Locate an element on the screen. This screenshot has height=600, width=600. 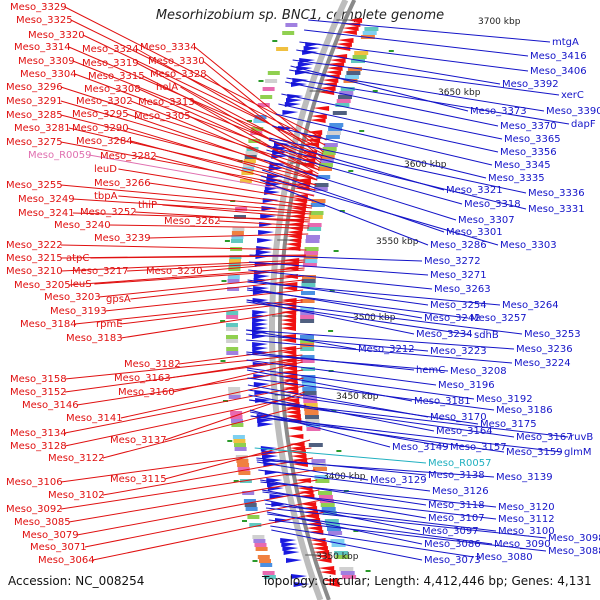
gene-label: Meso_3253 is located at coordinates (552, 334).